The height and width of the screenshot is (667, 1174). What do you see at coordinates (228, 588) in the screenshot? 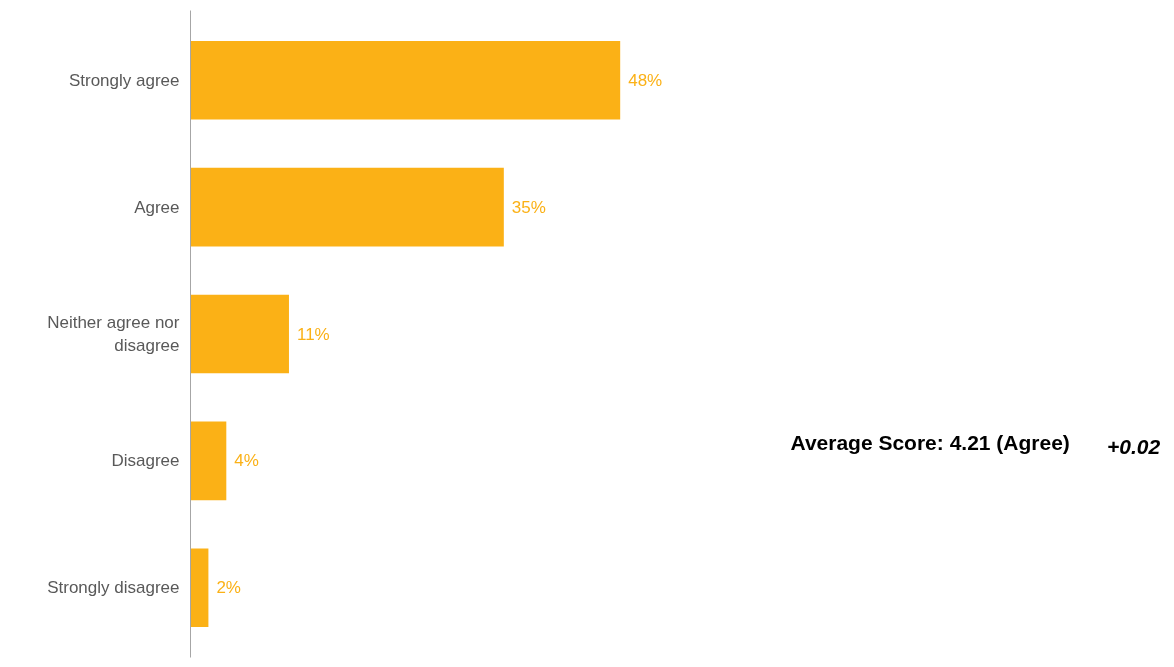
I see `data-label: 2%` at bounding box center [228, 588].